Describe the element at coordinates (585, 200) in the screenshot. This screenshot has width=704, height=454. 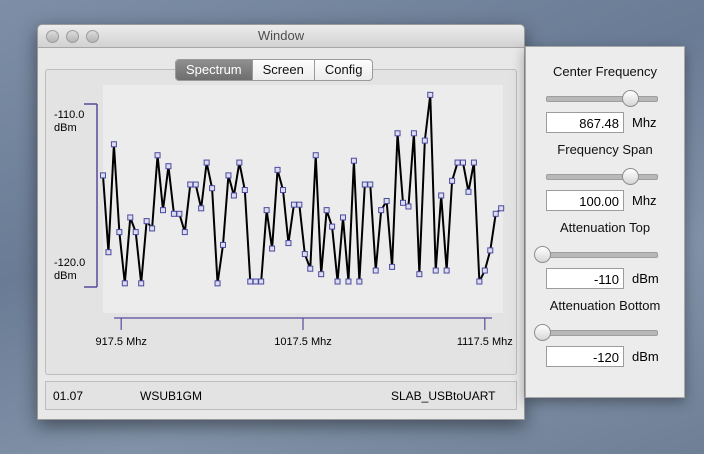
I see `value-field: 100.00` at that location.